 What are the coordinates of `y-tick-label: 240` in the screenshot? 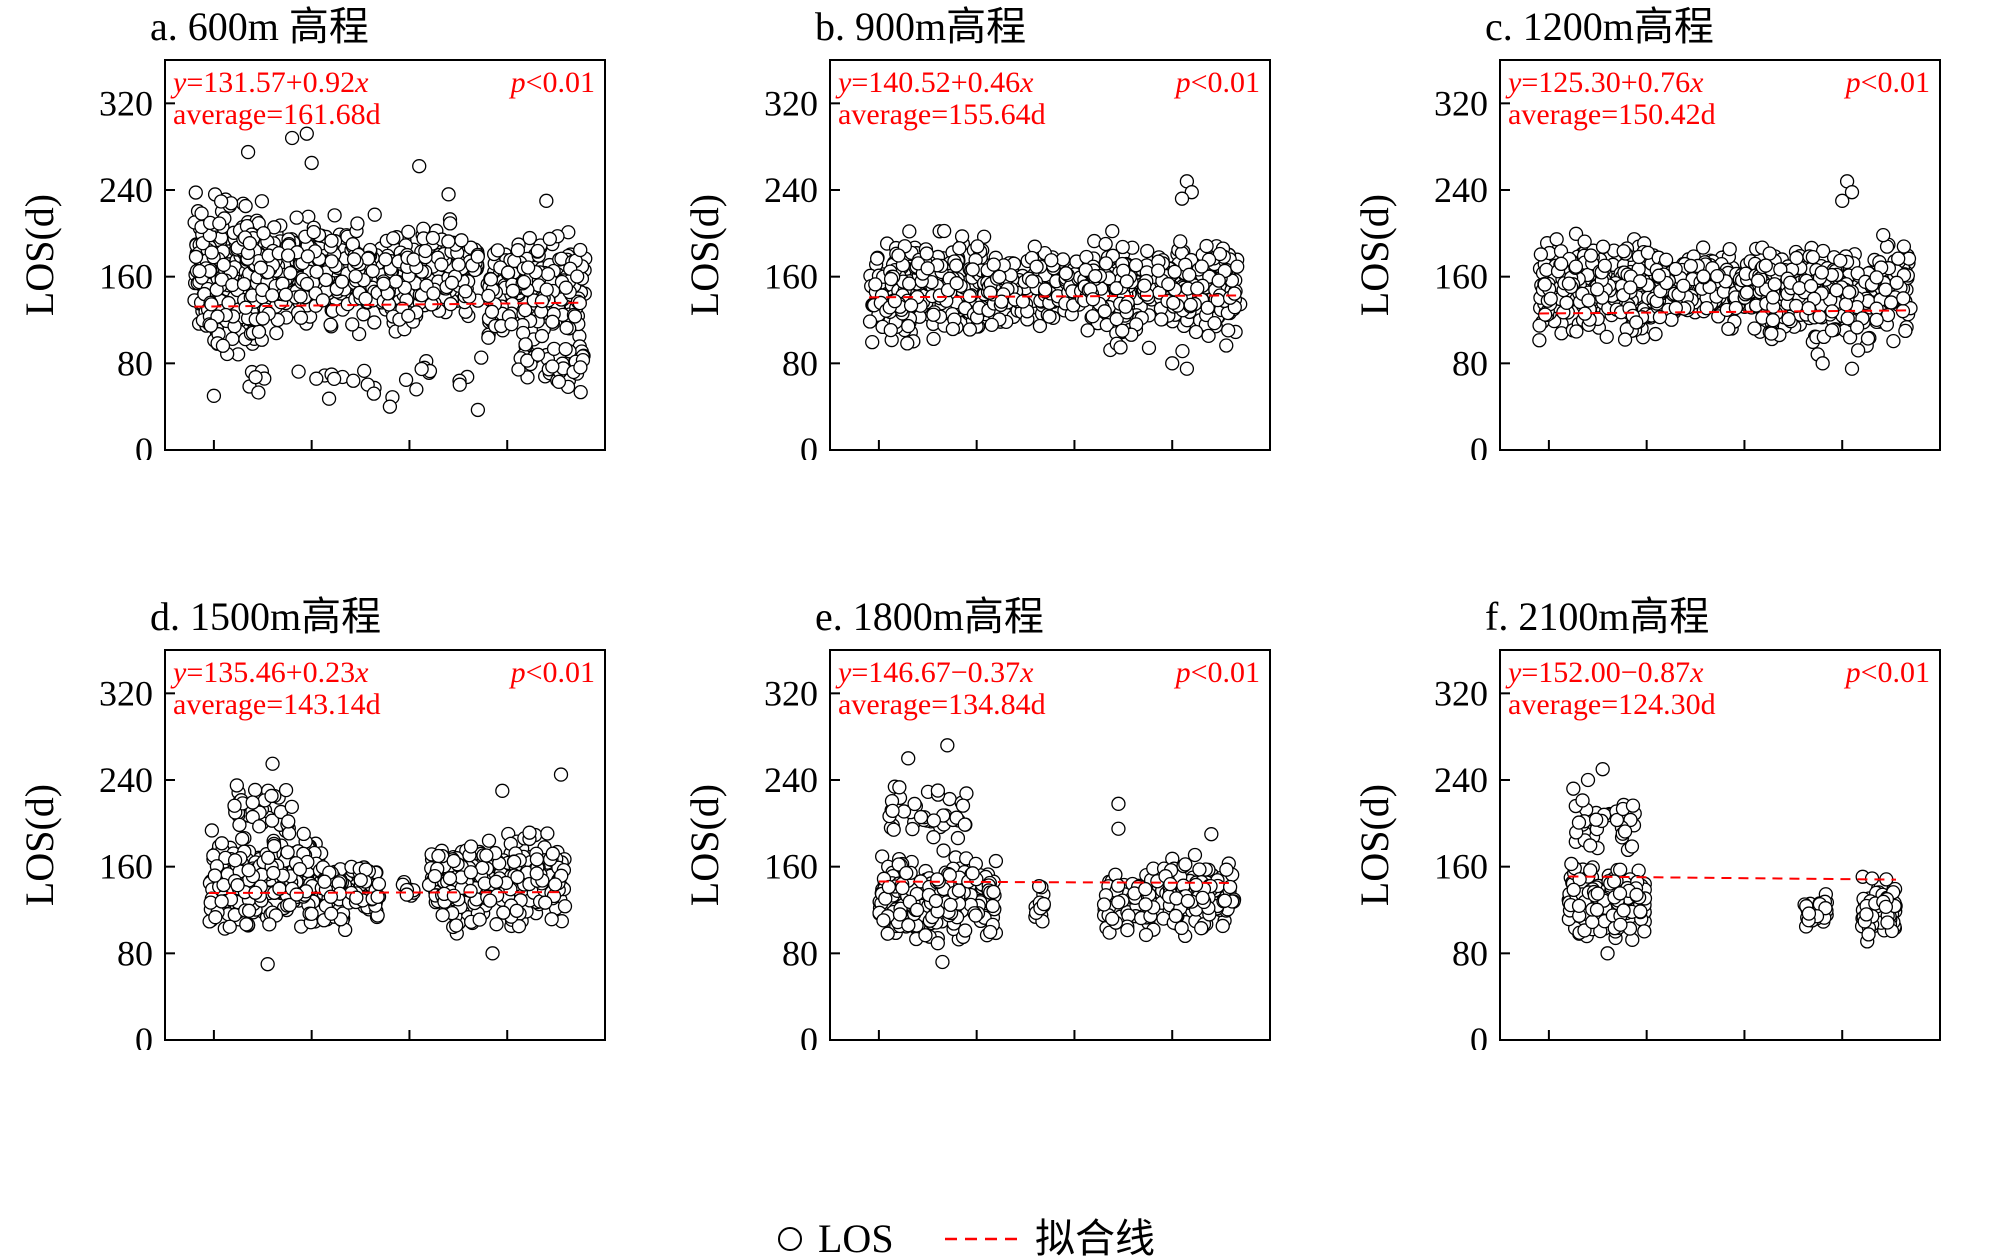 It's located at (1461, 190).